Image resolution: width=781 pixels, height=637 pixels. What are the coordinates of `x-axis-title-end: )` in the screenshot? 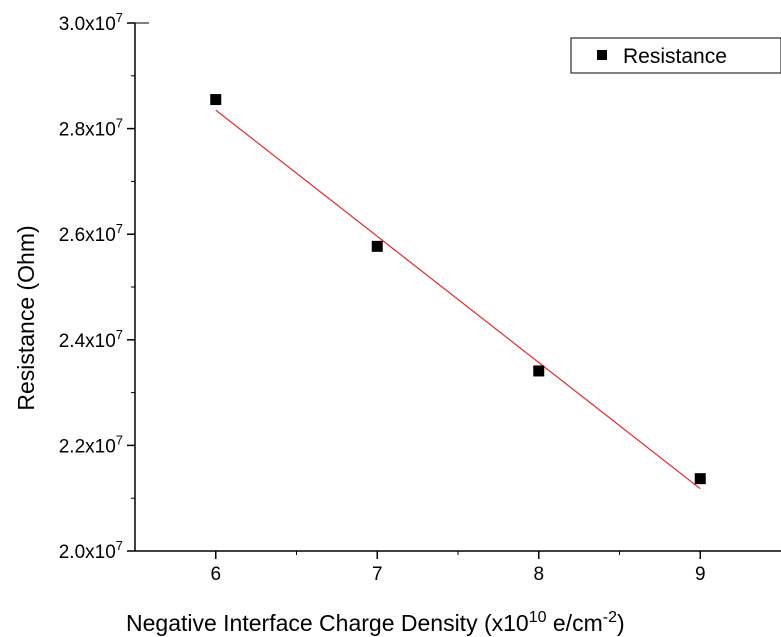 It's located at (621, 623).